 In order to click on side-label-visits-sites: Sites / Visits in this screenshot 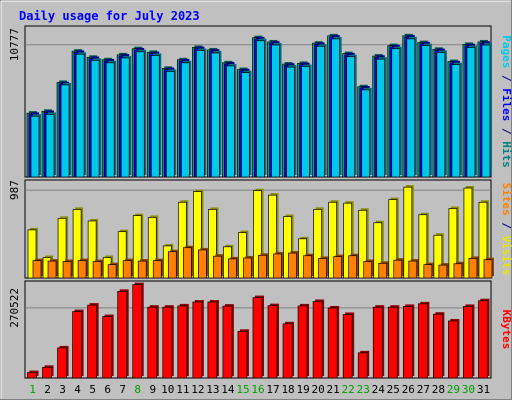, I will do `click(506, 229)`.